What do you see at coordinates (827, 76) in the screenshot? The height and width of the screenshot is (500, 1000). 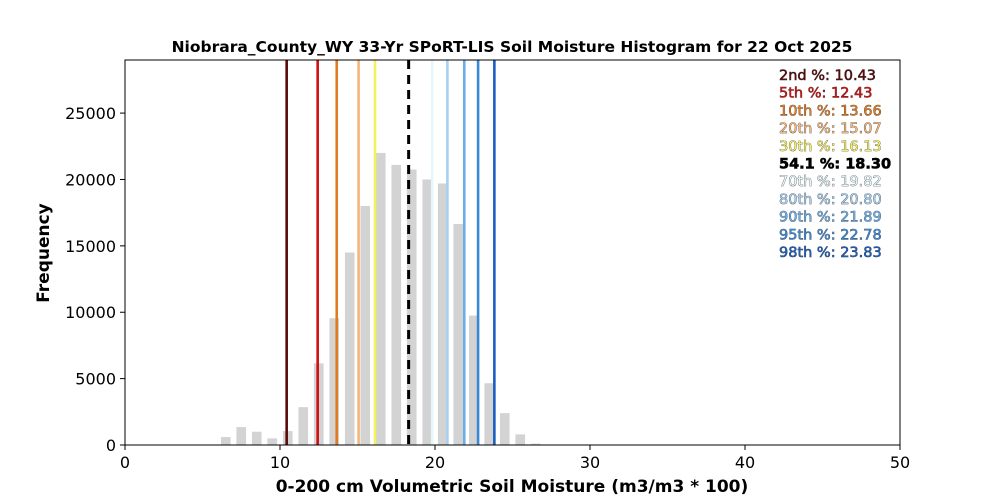 I see `legend-entry: 2nd %: 10.43` at bounding box center [827, 76].